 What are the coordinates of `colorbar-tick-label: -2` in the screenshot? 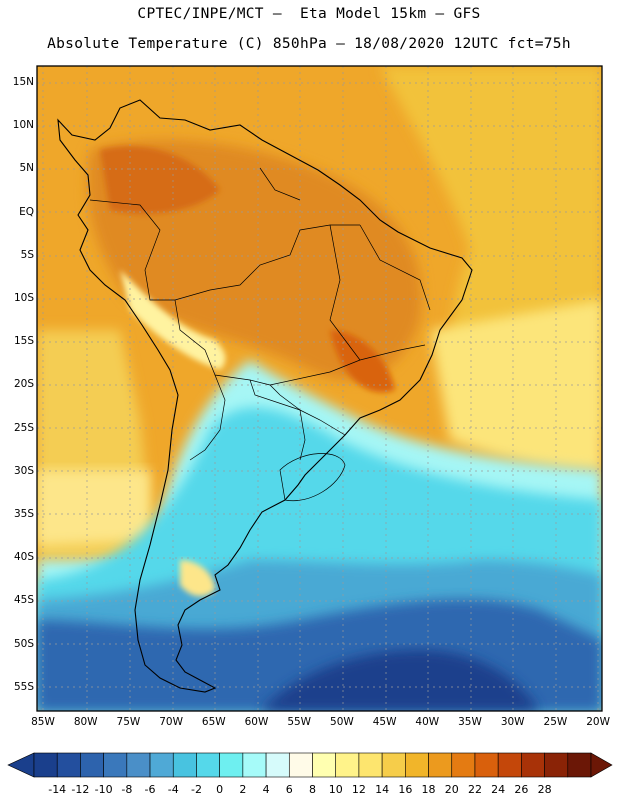 It's located at (196, 789).